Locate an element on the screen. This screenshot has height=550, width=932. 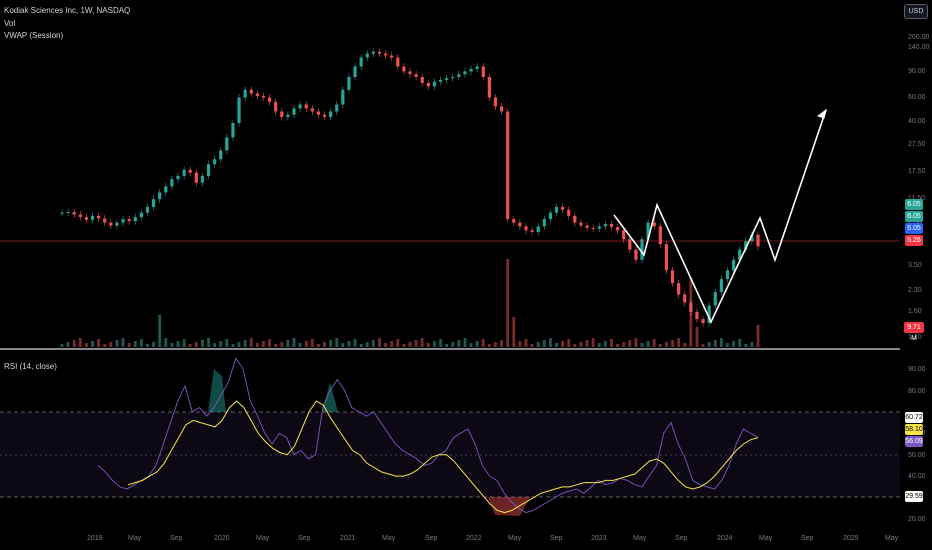
rsi-band-background is located at coordinates (450, 454).